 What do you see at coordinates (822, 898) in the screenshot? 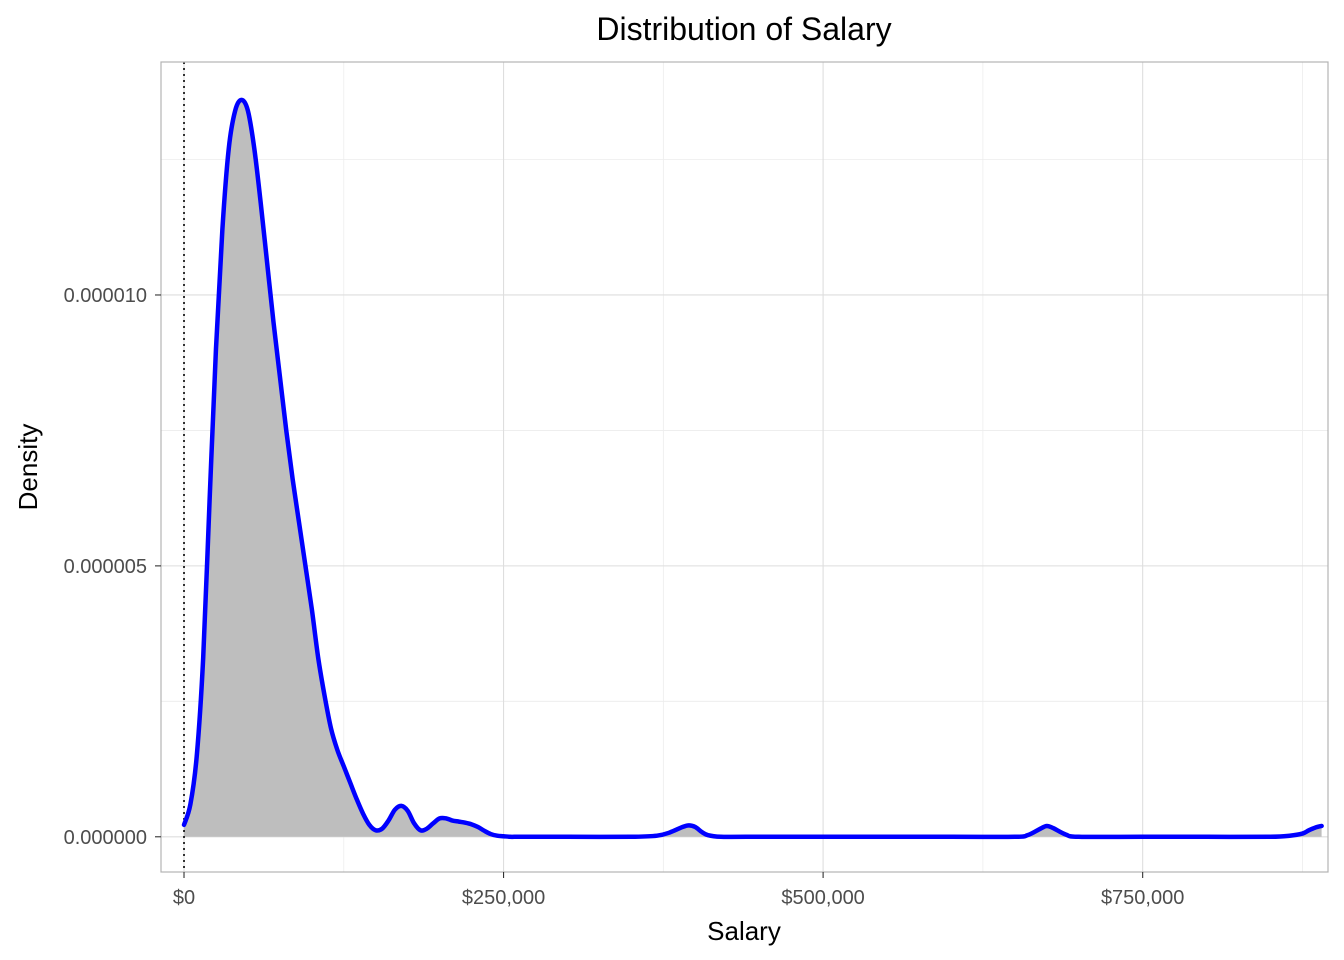
I see `x-tick-label: $500,000` at bounding box center [822, 898].